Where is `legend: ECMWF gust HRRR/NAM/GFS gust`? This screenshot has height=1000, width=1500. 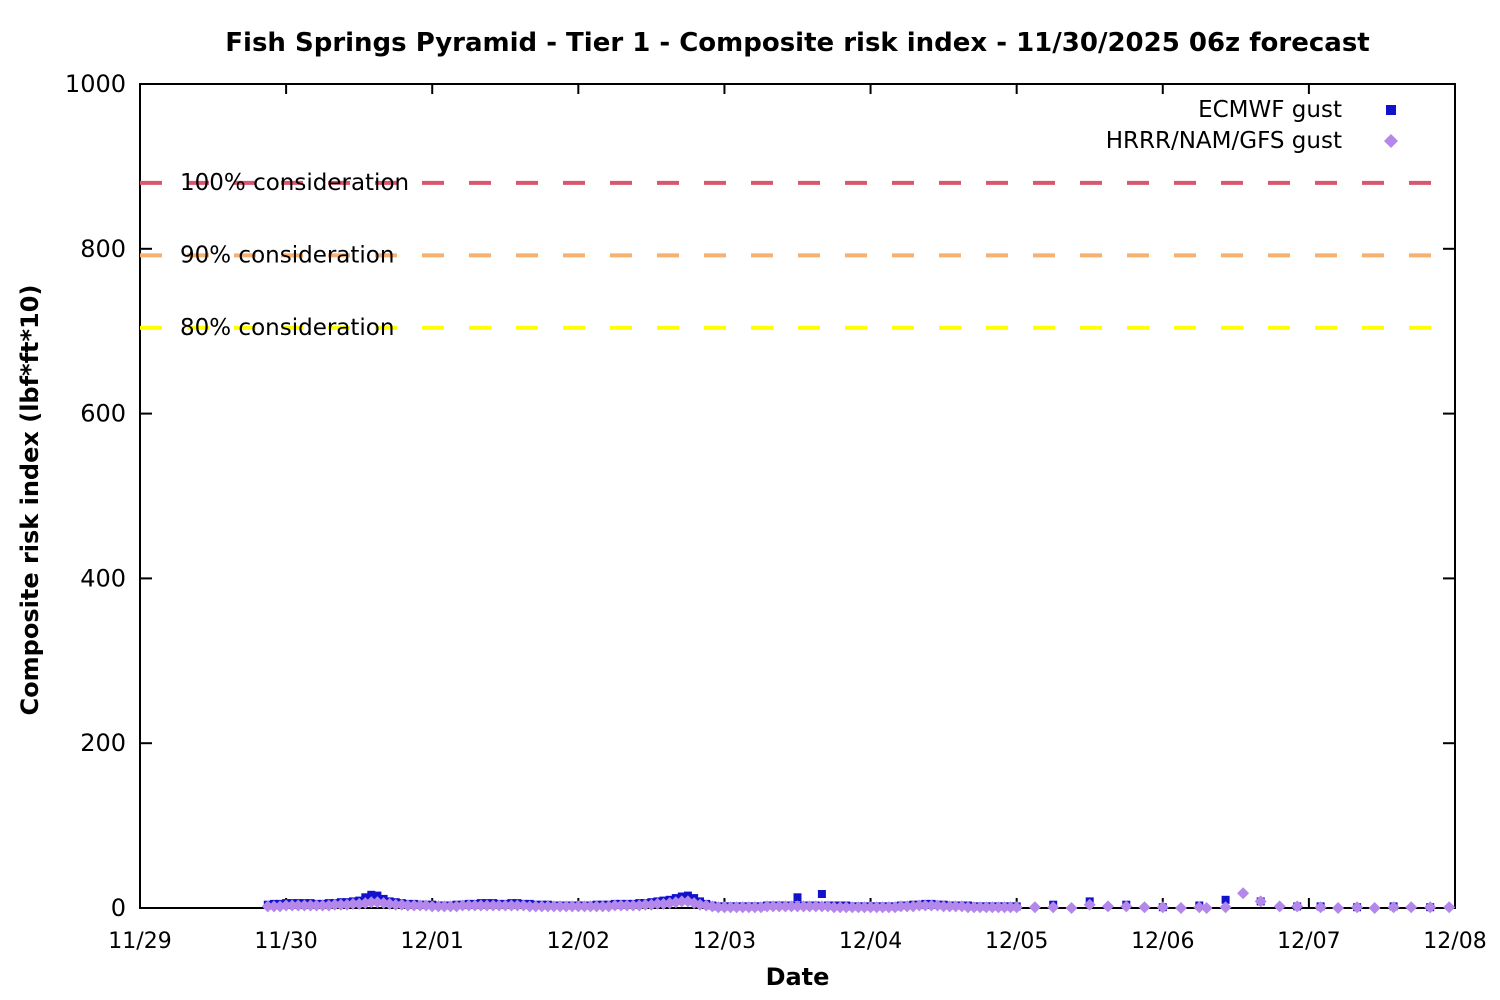 legend: ECMWF gust HRRR/NAM/GFS gust is located at coordinates (1252, 125).